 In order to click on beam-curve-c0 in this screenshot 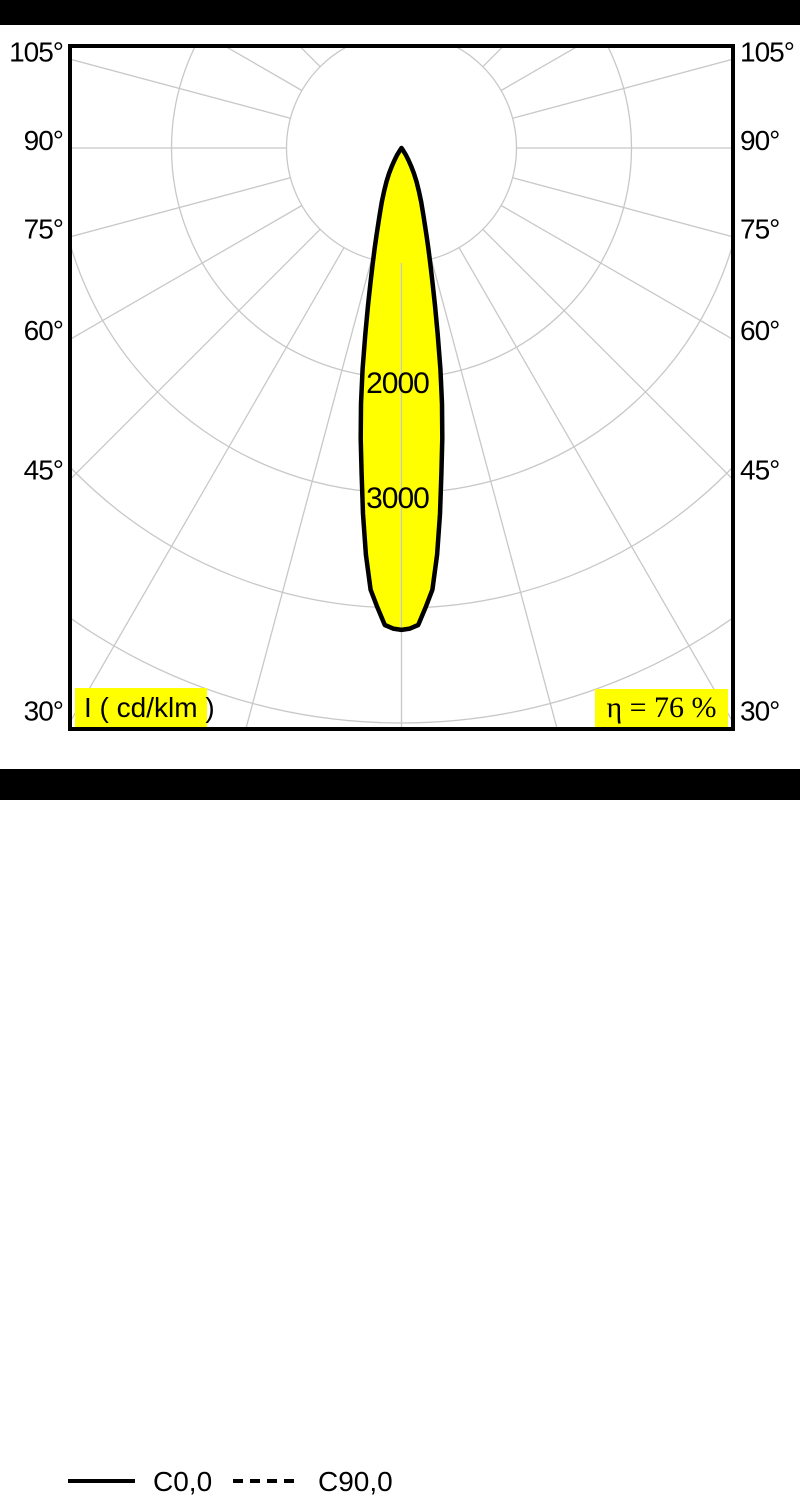, I will do `click(401, 389)`.